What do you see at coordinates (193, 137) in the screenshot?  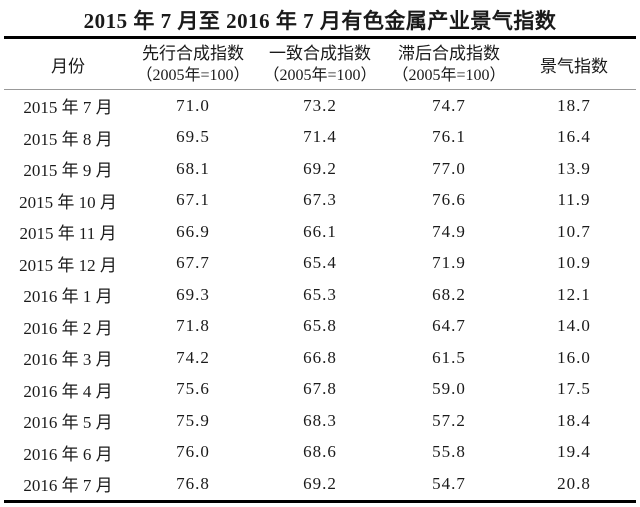 I see `leading-index-cell: 69.5` at bounding box center [193, 137].